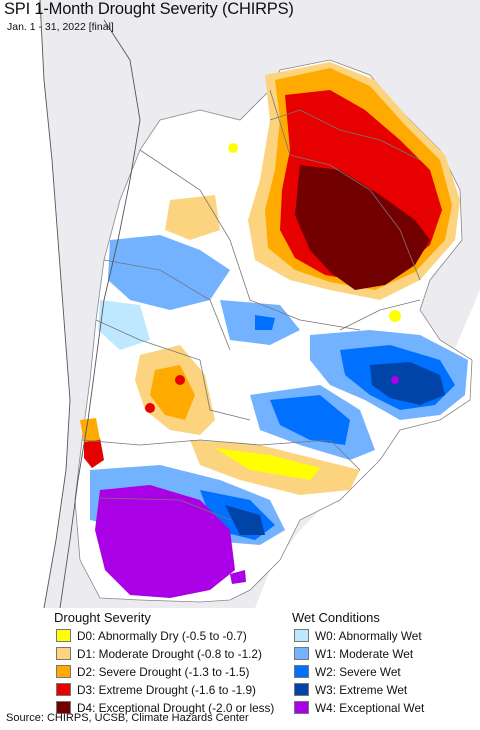  I want to click on w3-region-patagonia, so click(245, 520).